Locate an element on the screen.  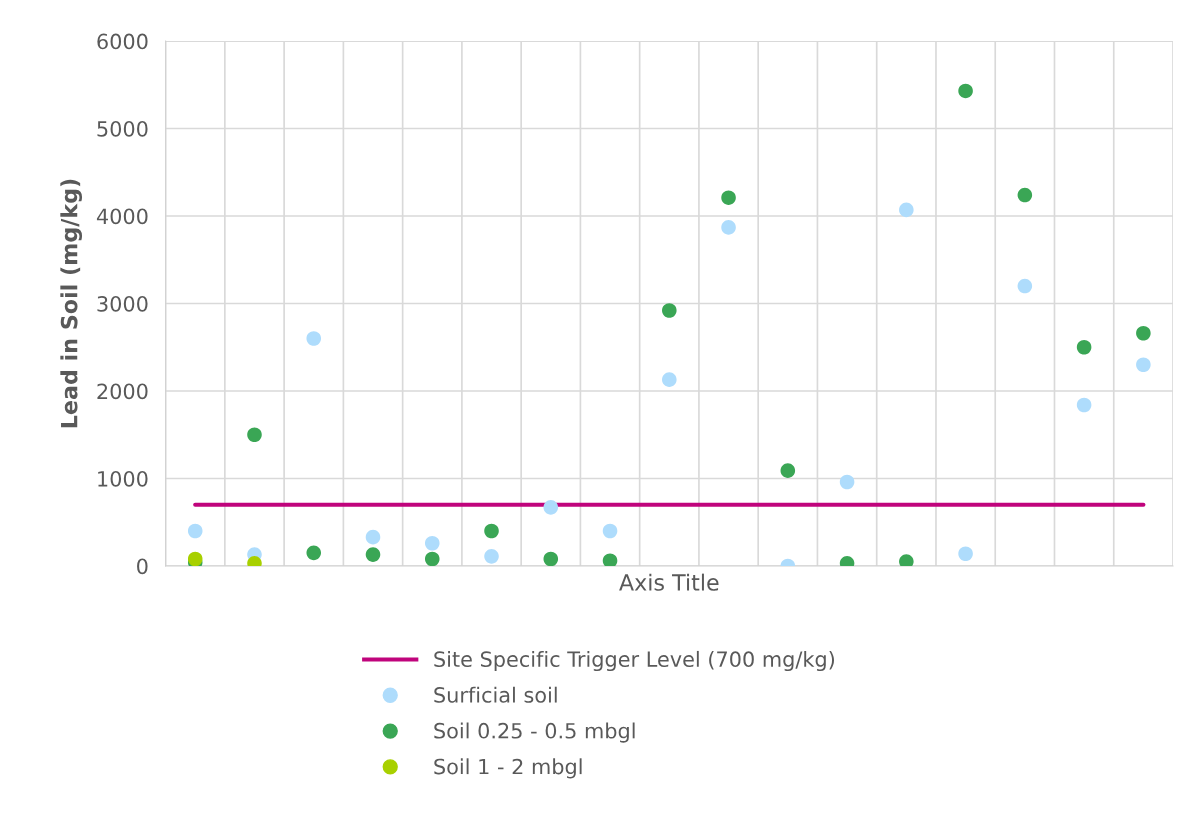
legend-label: Soil 0.25 - 0.5 mbgl is located at coordinates (534, 732).